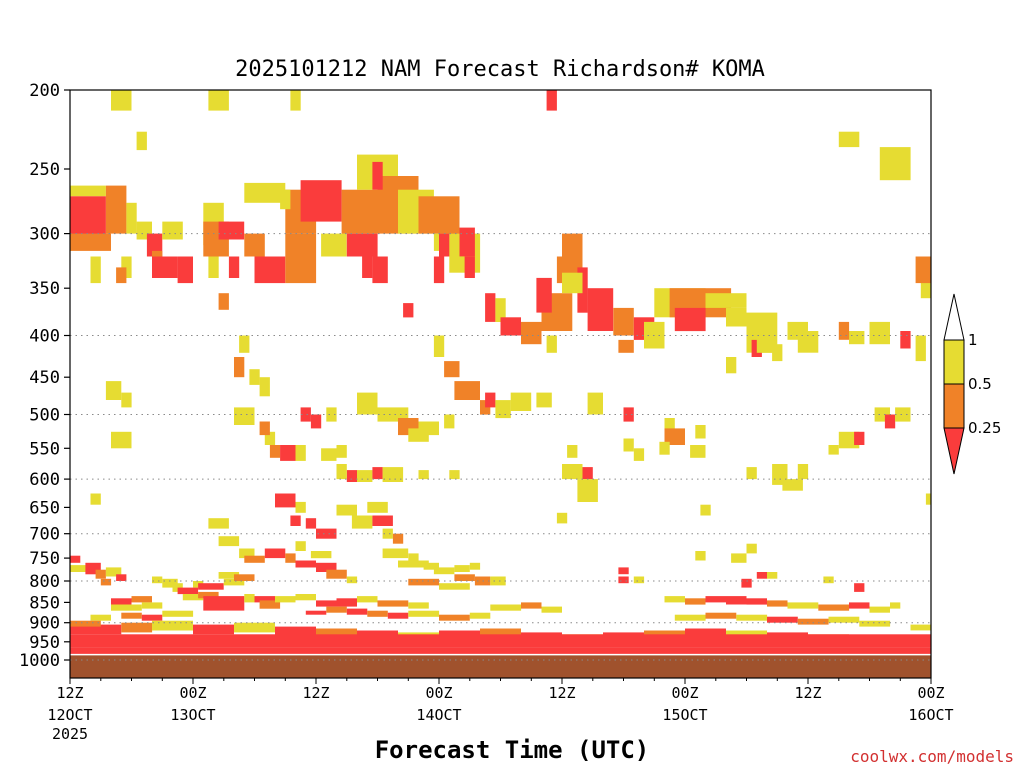 The image size is (1024, 768). I want to click on y-tick-label: 650, so click(44, 508).